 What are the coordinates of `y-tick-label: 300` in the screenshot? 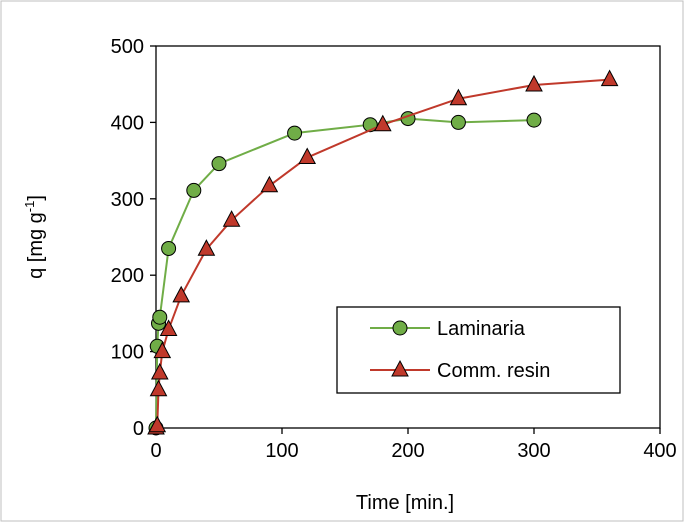 It's located at (127, 200).